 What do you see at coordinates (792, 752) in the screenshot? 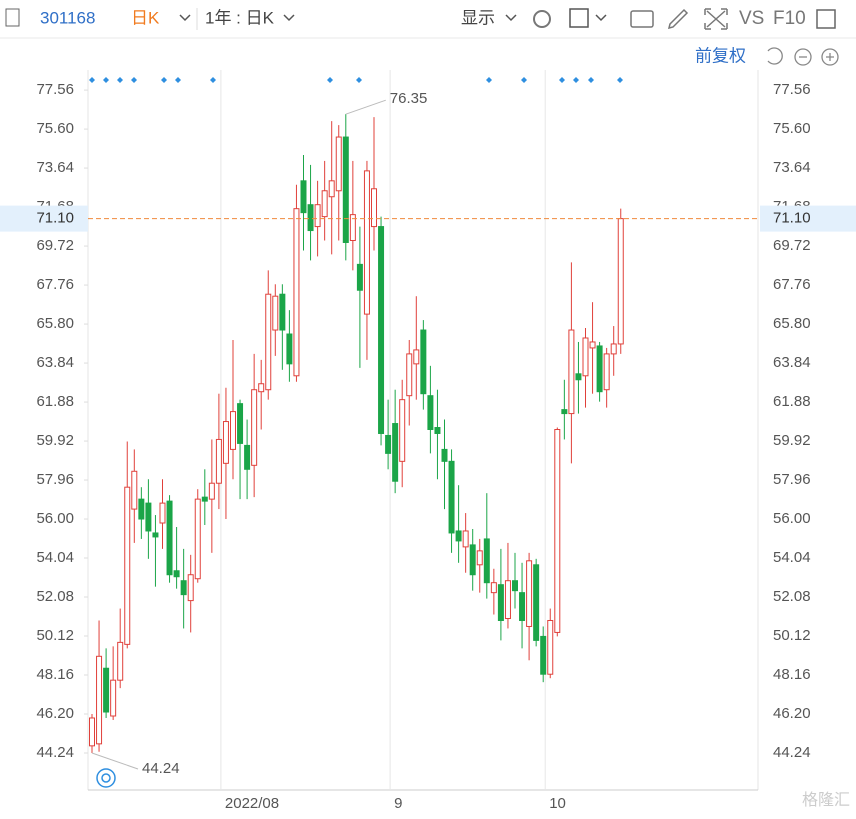
I see `y-tick-label: 44.24` at bounding box center [792, 752].